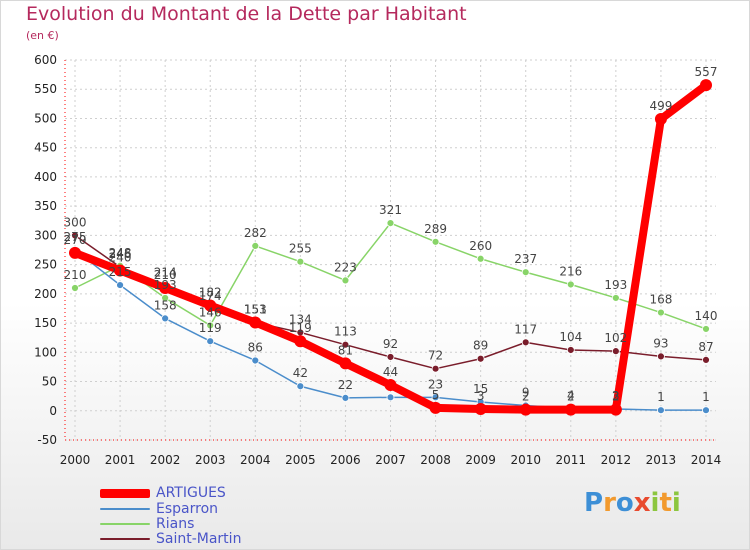 Image resolution: width=750 pixels, height=550 pixels. I want to click on data-label: 92, so click(390, 344).